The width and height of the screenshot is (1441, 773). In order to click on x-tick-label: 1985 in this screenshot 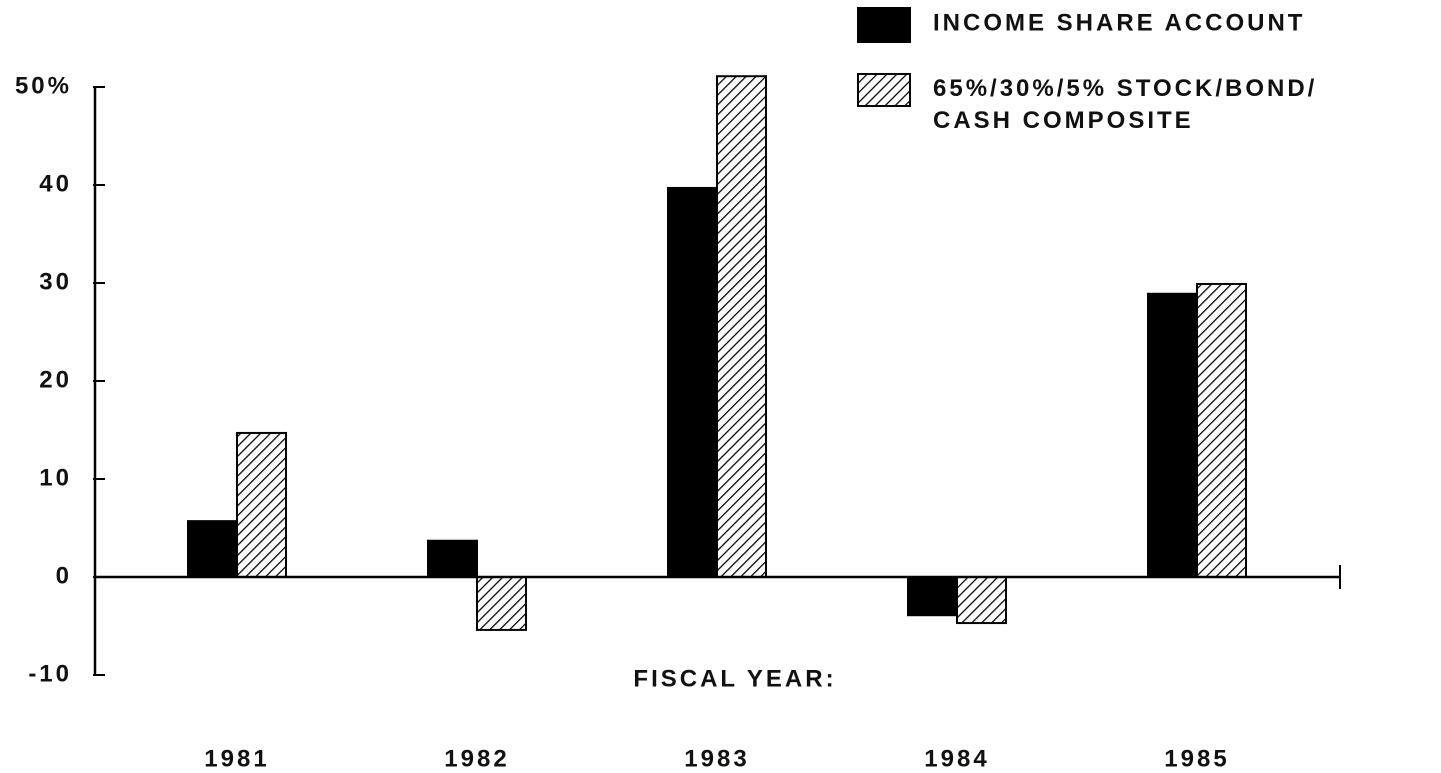, I will do `click(1196, 758)`.